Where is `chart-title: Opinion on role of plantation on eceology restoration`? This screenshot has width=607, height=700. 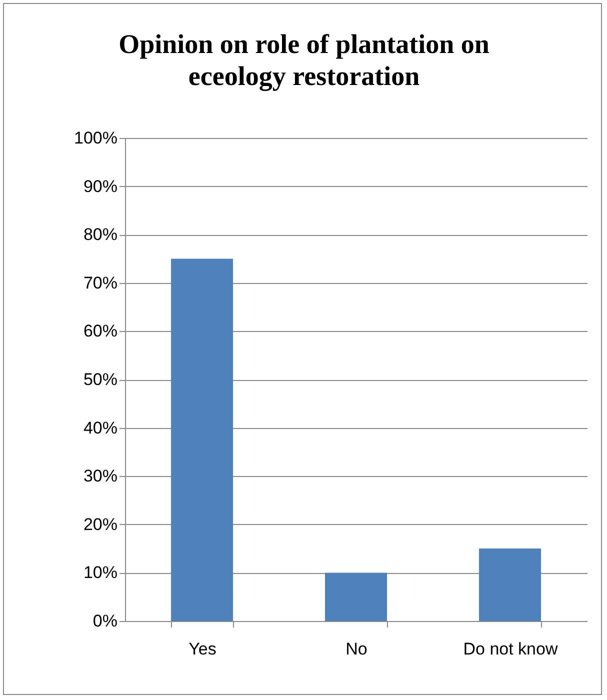
chart-title: Opinion on role of plantation on eceology restoration is located at coordinates (304, 60).